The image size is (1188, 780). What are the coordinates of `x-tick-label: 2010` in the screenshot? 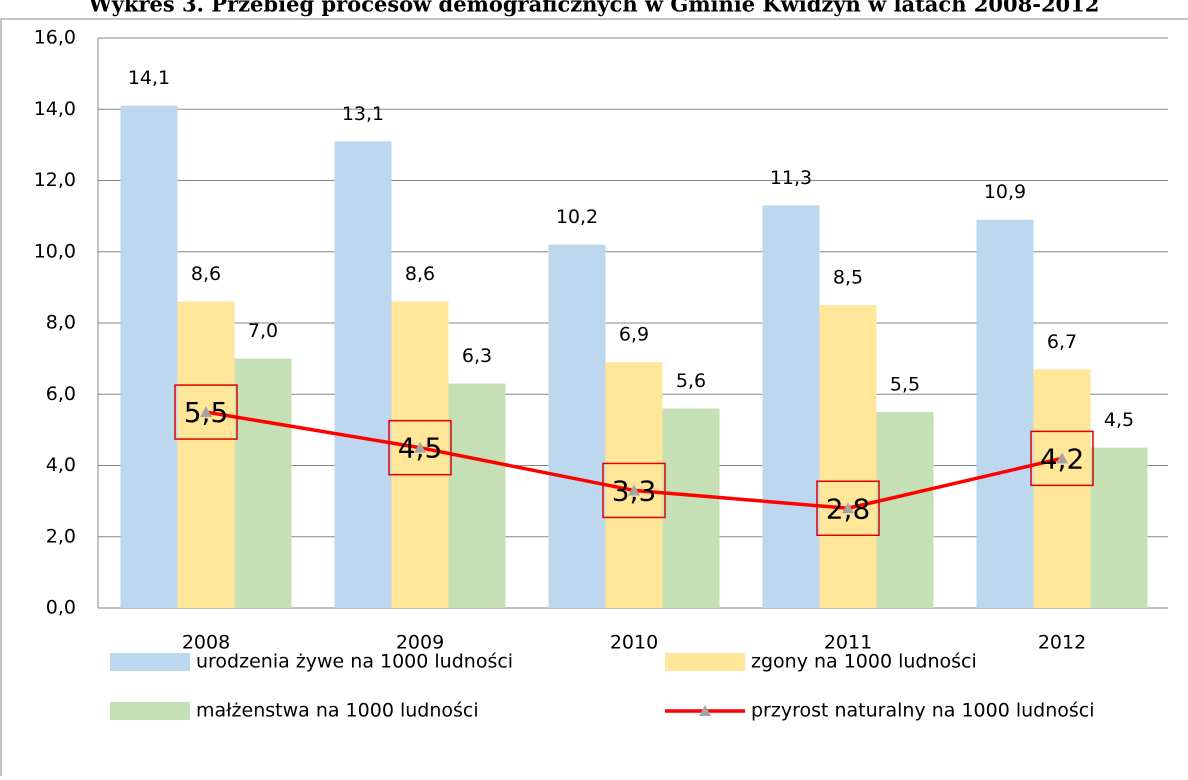 It's located at (634, 643).